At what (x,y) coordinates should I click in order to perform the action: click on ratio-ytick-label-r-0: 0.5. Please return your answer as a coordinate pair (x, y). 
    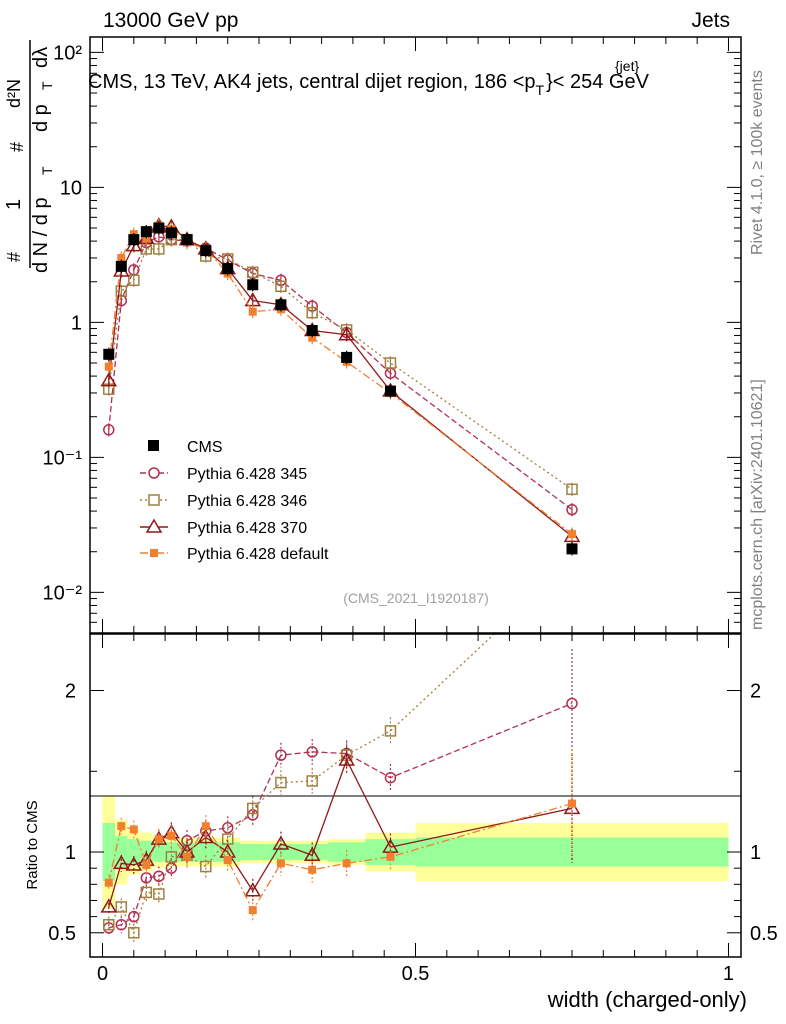
    Looking at the image, I should click on (764, 934).